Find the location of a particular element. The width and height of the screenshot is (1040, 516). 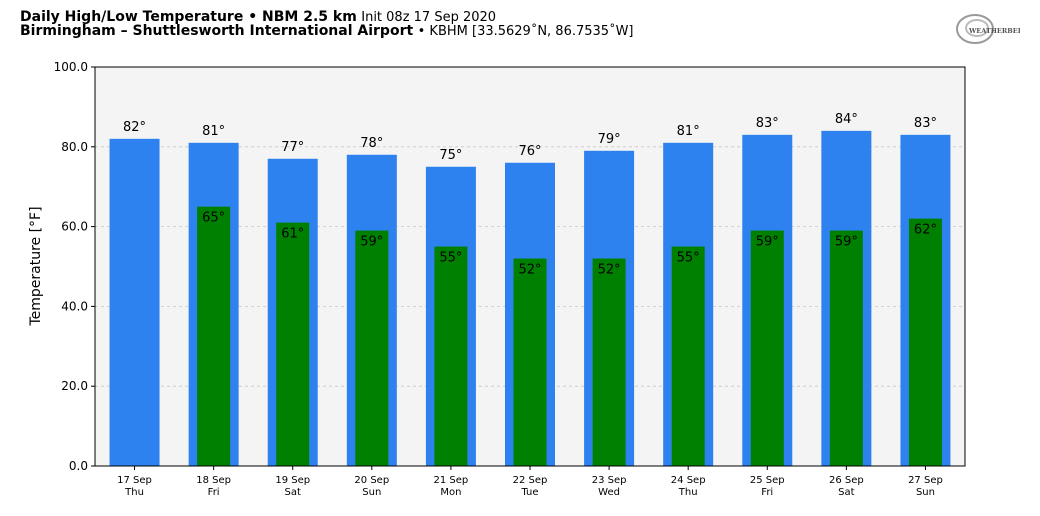

x-tick-day: Mon is located at coordinates (450, 492).